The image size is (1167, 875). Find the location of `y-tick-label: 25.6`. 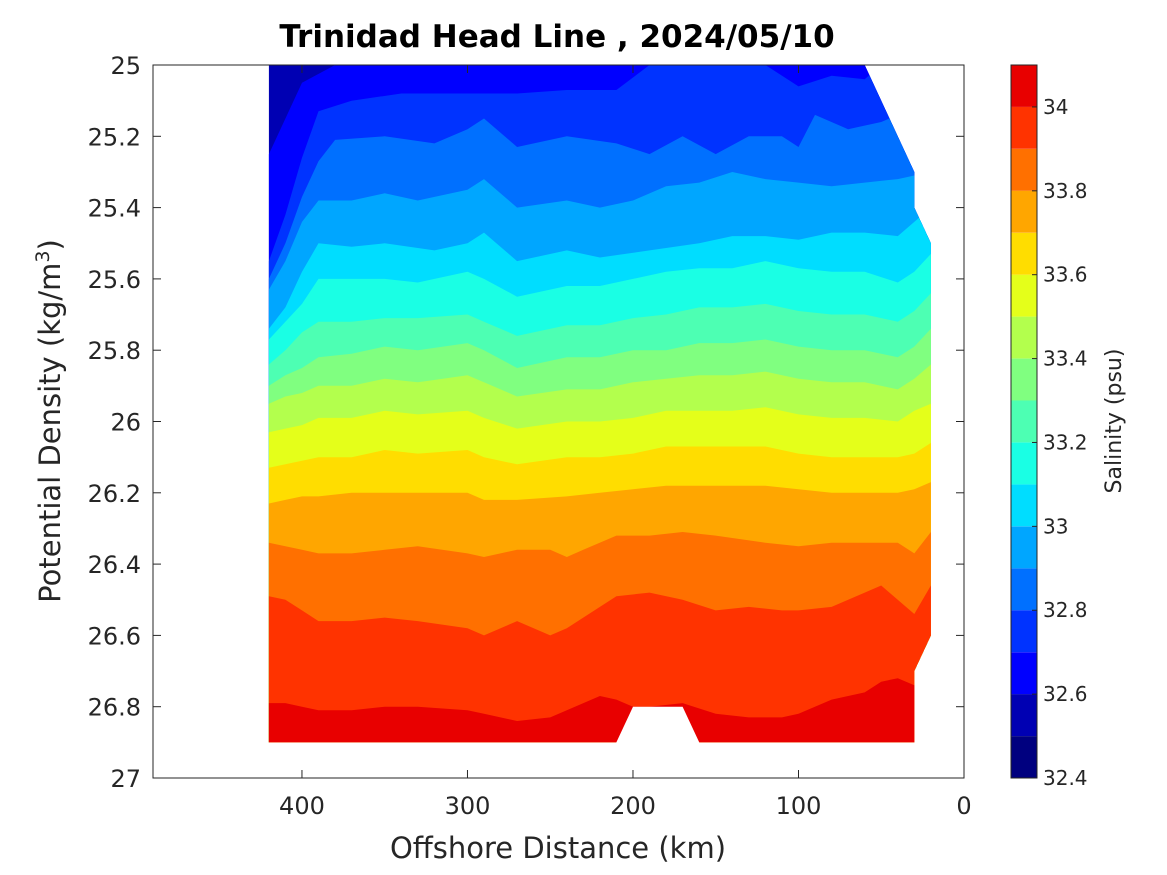

y-tick-label: 25.6 is located at coordinates (114, 280).